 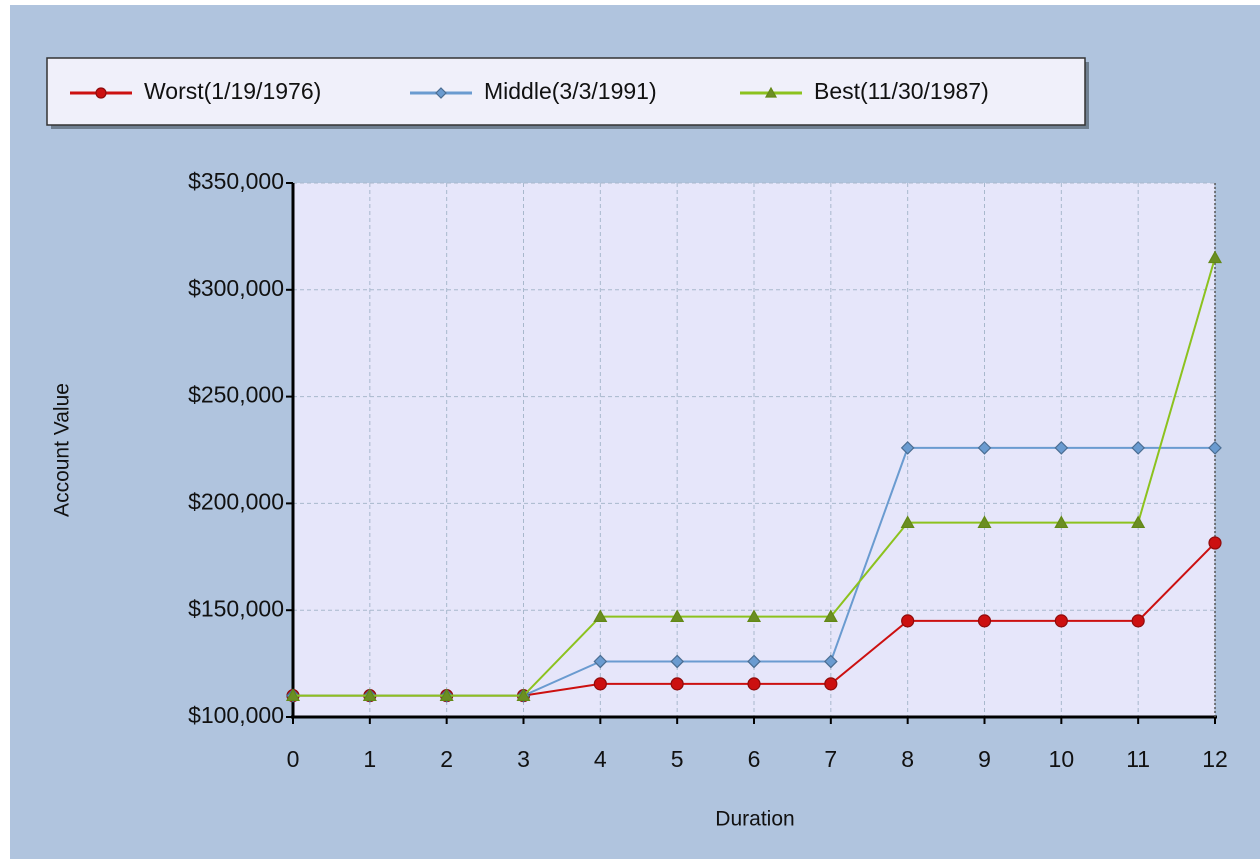 I want to click on y-axis-label: Account Value, so click(x=62, y=450).